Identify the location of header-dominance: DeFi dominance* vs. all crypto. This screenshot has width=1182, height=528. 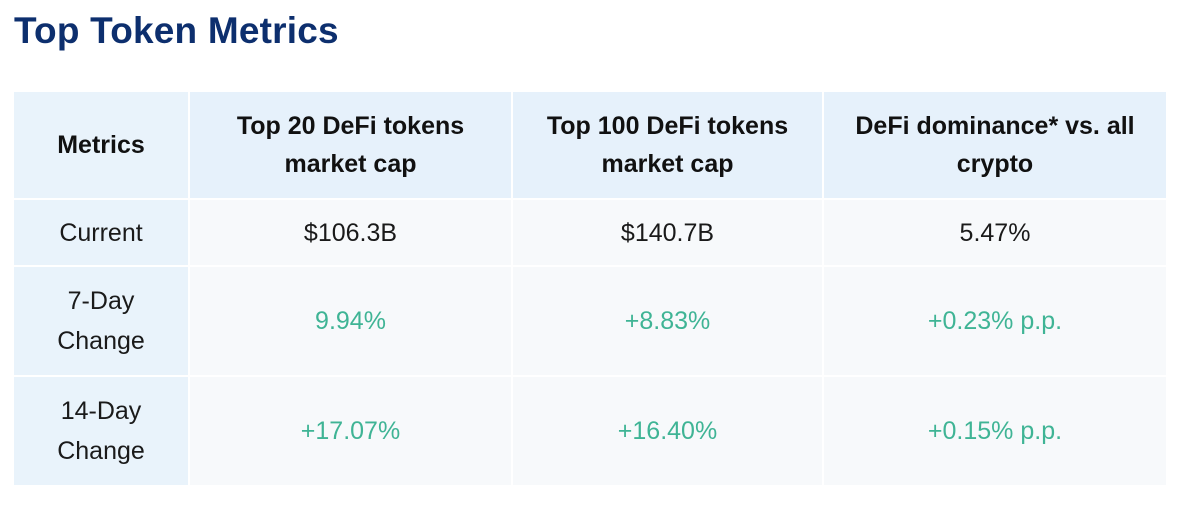
(995, 146).